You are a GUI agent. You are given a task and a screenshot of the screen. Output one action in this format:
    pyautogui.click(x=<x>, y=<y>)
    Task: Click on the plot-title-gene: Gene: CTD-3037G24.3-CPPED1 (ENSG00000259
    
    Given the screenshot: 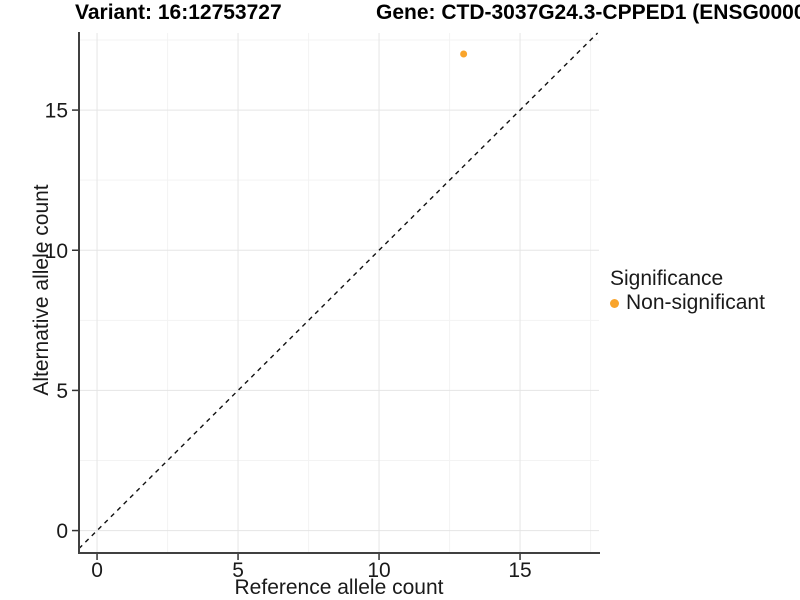 What is the action you would take?
    pyautogui.click(x=588, y=12)
    